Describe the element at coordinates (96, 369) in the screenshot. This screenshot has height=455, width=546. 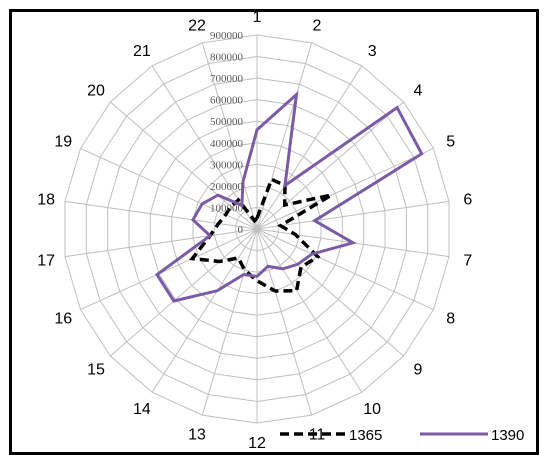
I see `category-label: 15` at that location.